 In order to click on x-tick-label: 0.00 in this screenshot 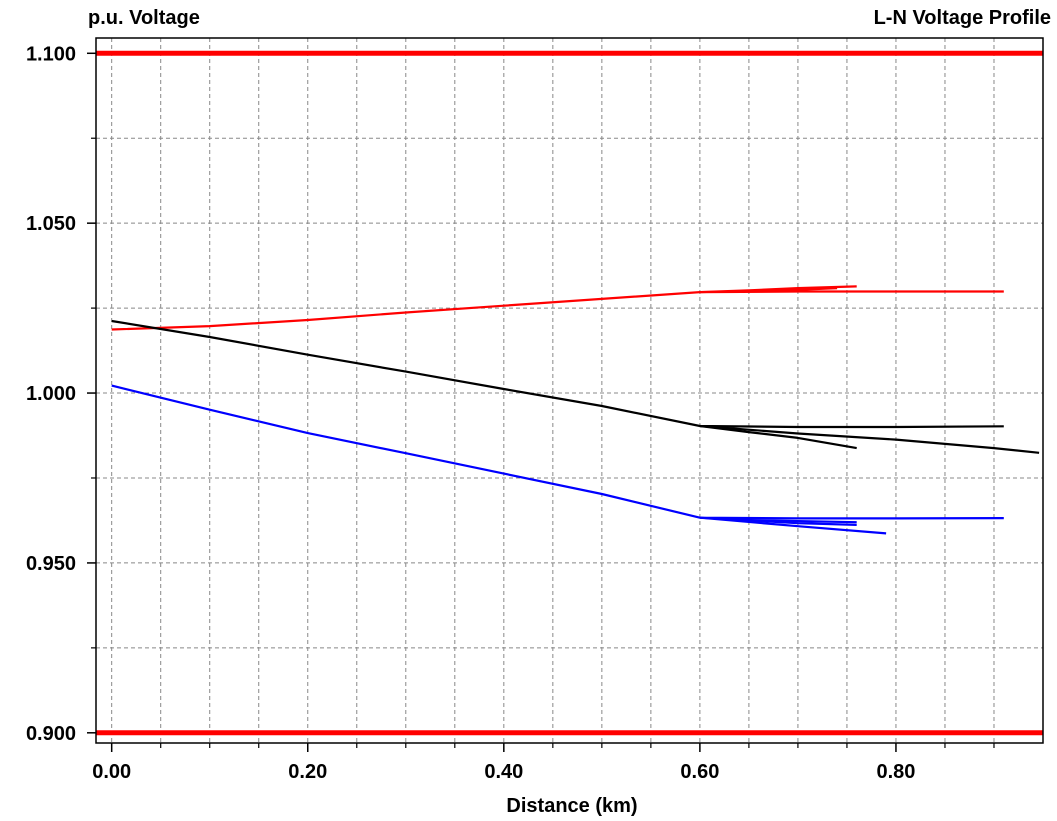, I will do `click(111, 772)`.